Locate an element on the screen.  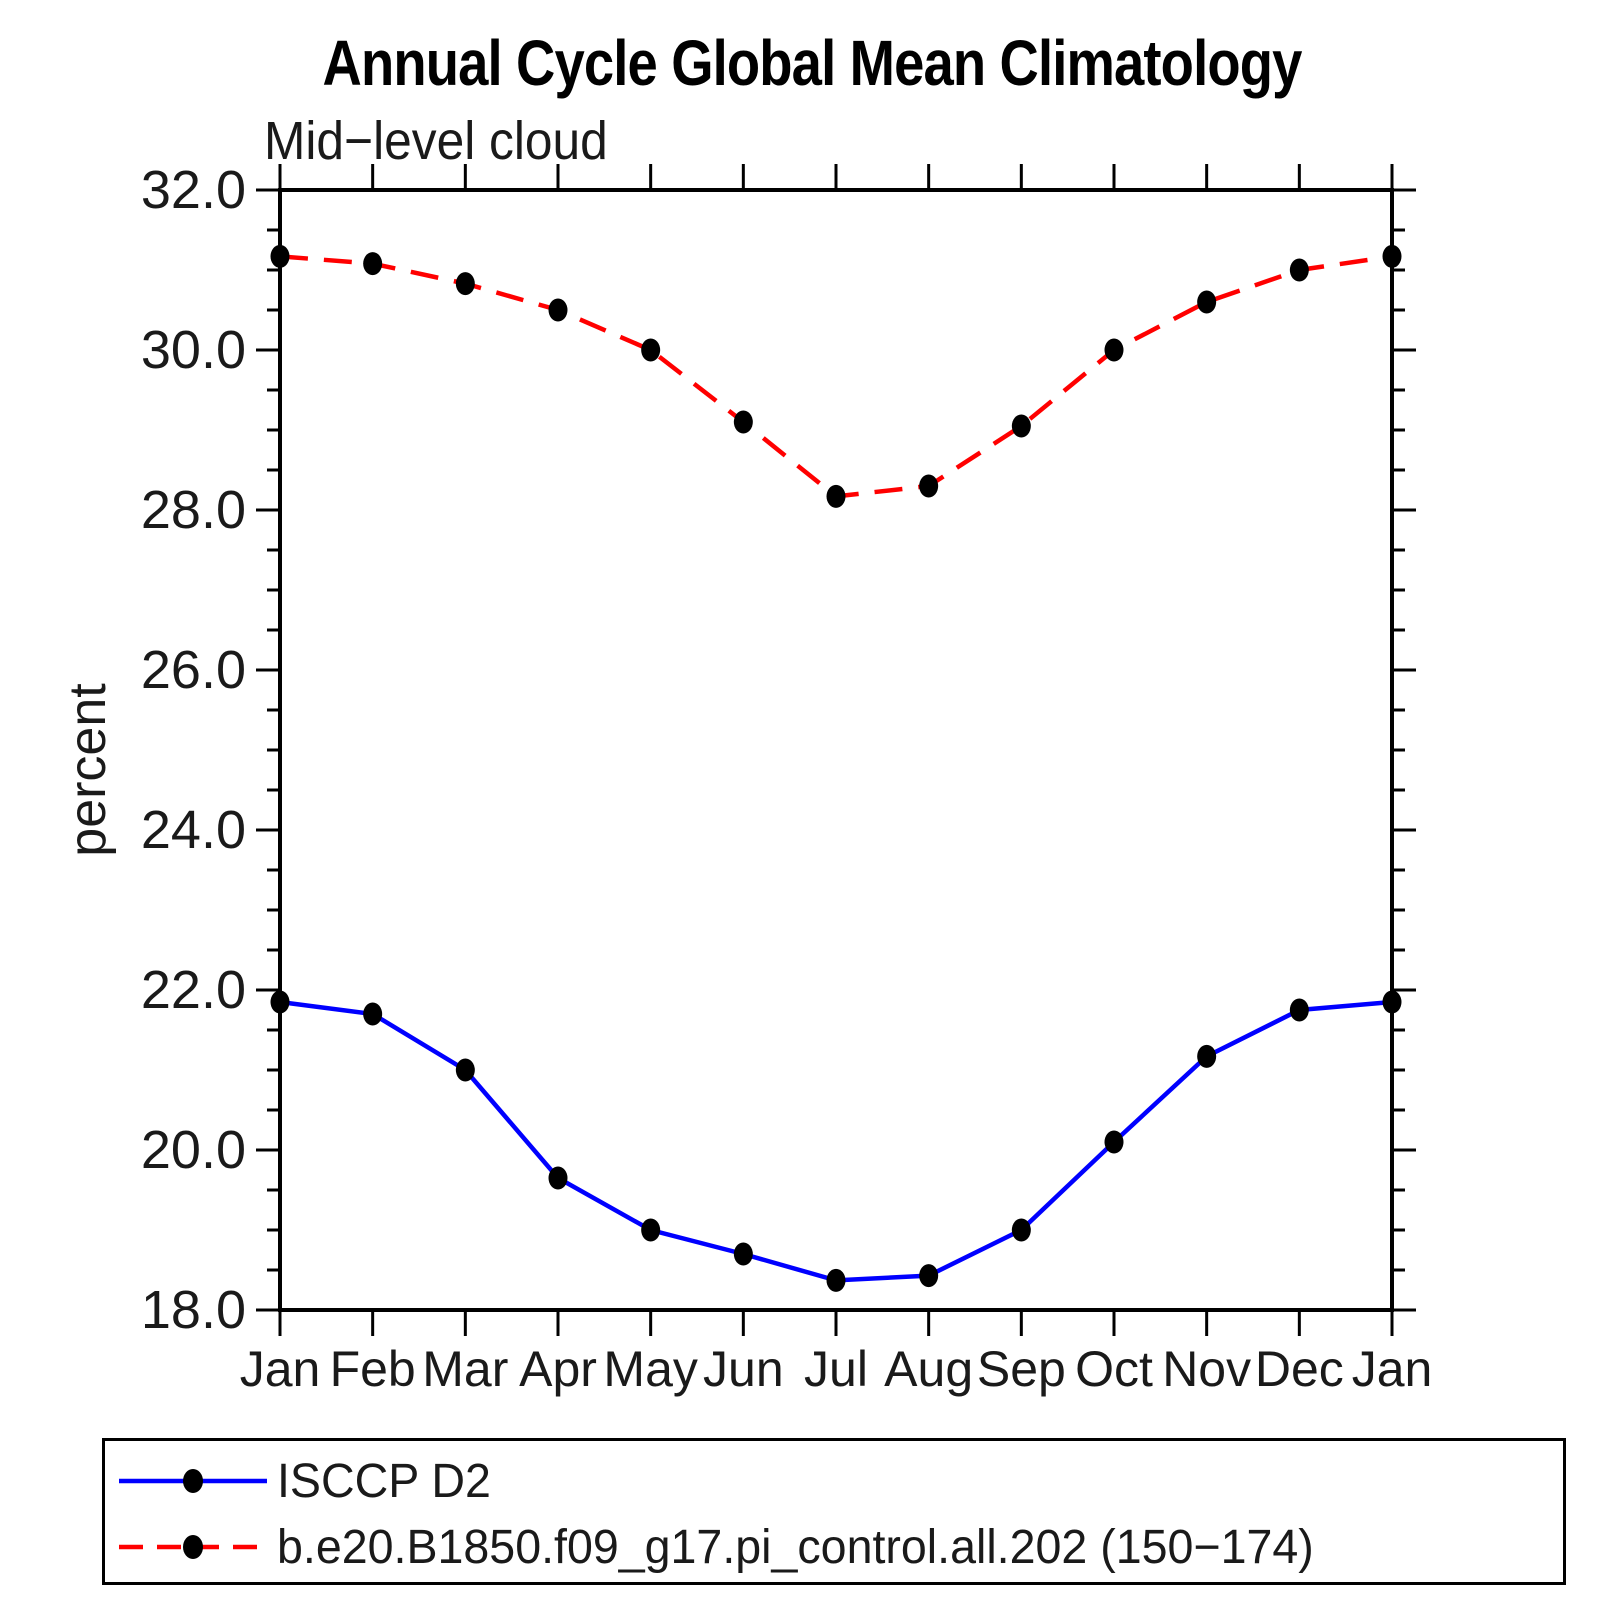
legend-line-sample-solid is located at coordinates (193, 1481).